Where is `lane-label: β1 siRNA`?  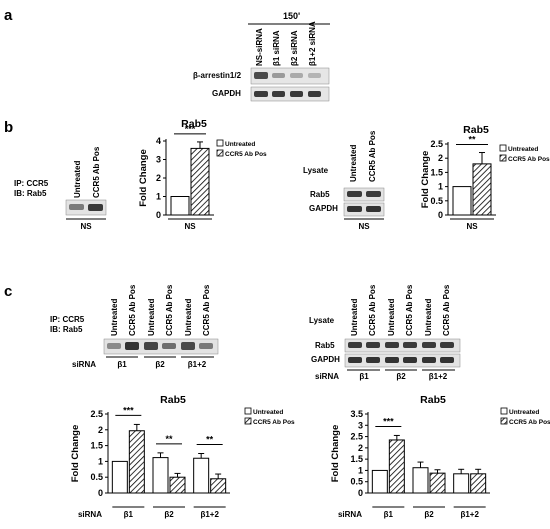
lane-label: β1 siRNA is located at coordinates (276, 48).